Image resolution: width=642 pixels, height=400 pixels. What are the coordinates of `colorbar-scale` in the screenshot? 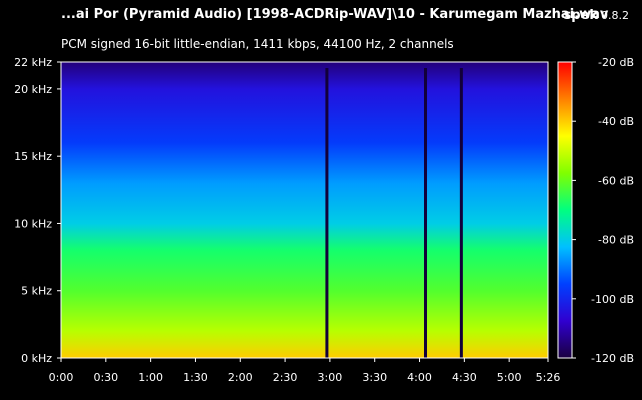 It's located at (565, 210).